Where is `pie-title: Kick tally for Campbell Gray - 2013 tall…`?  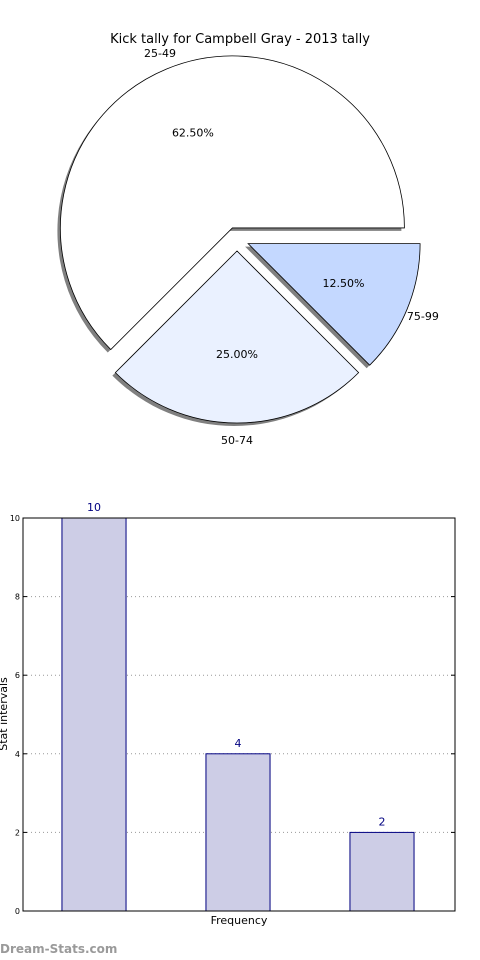
pie-title: Kick tally for Campbell Gray - 2013 tall… is located at coordinates (240, 39).